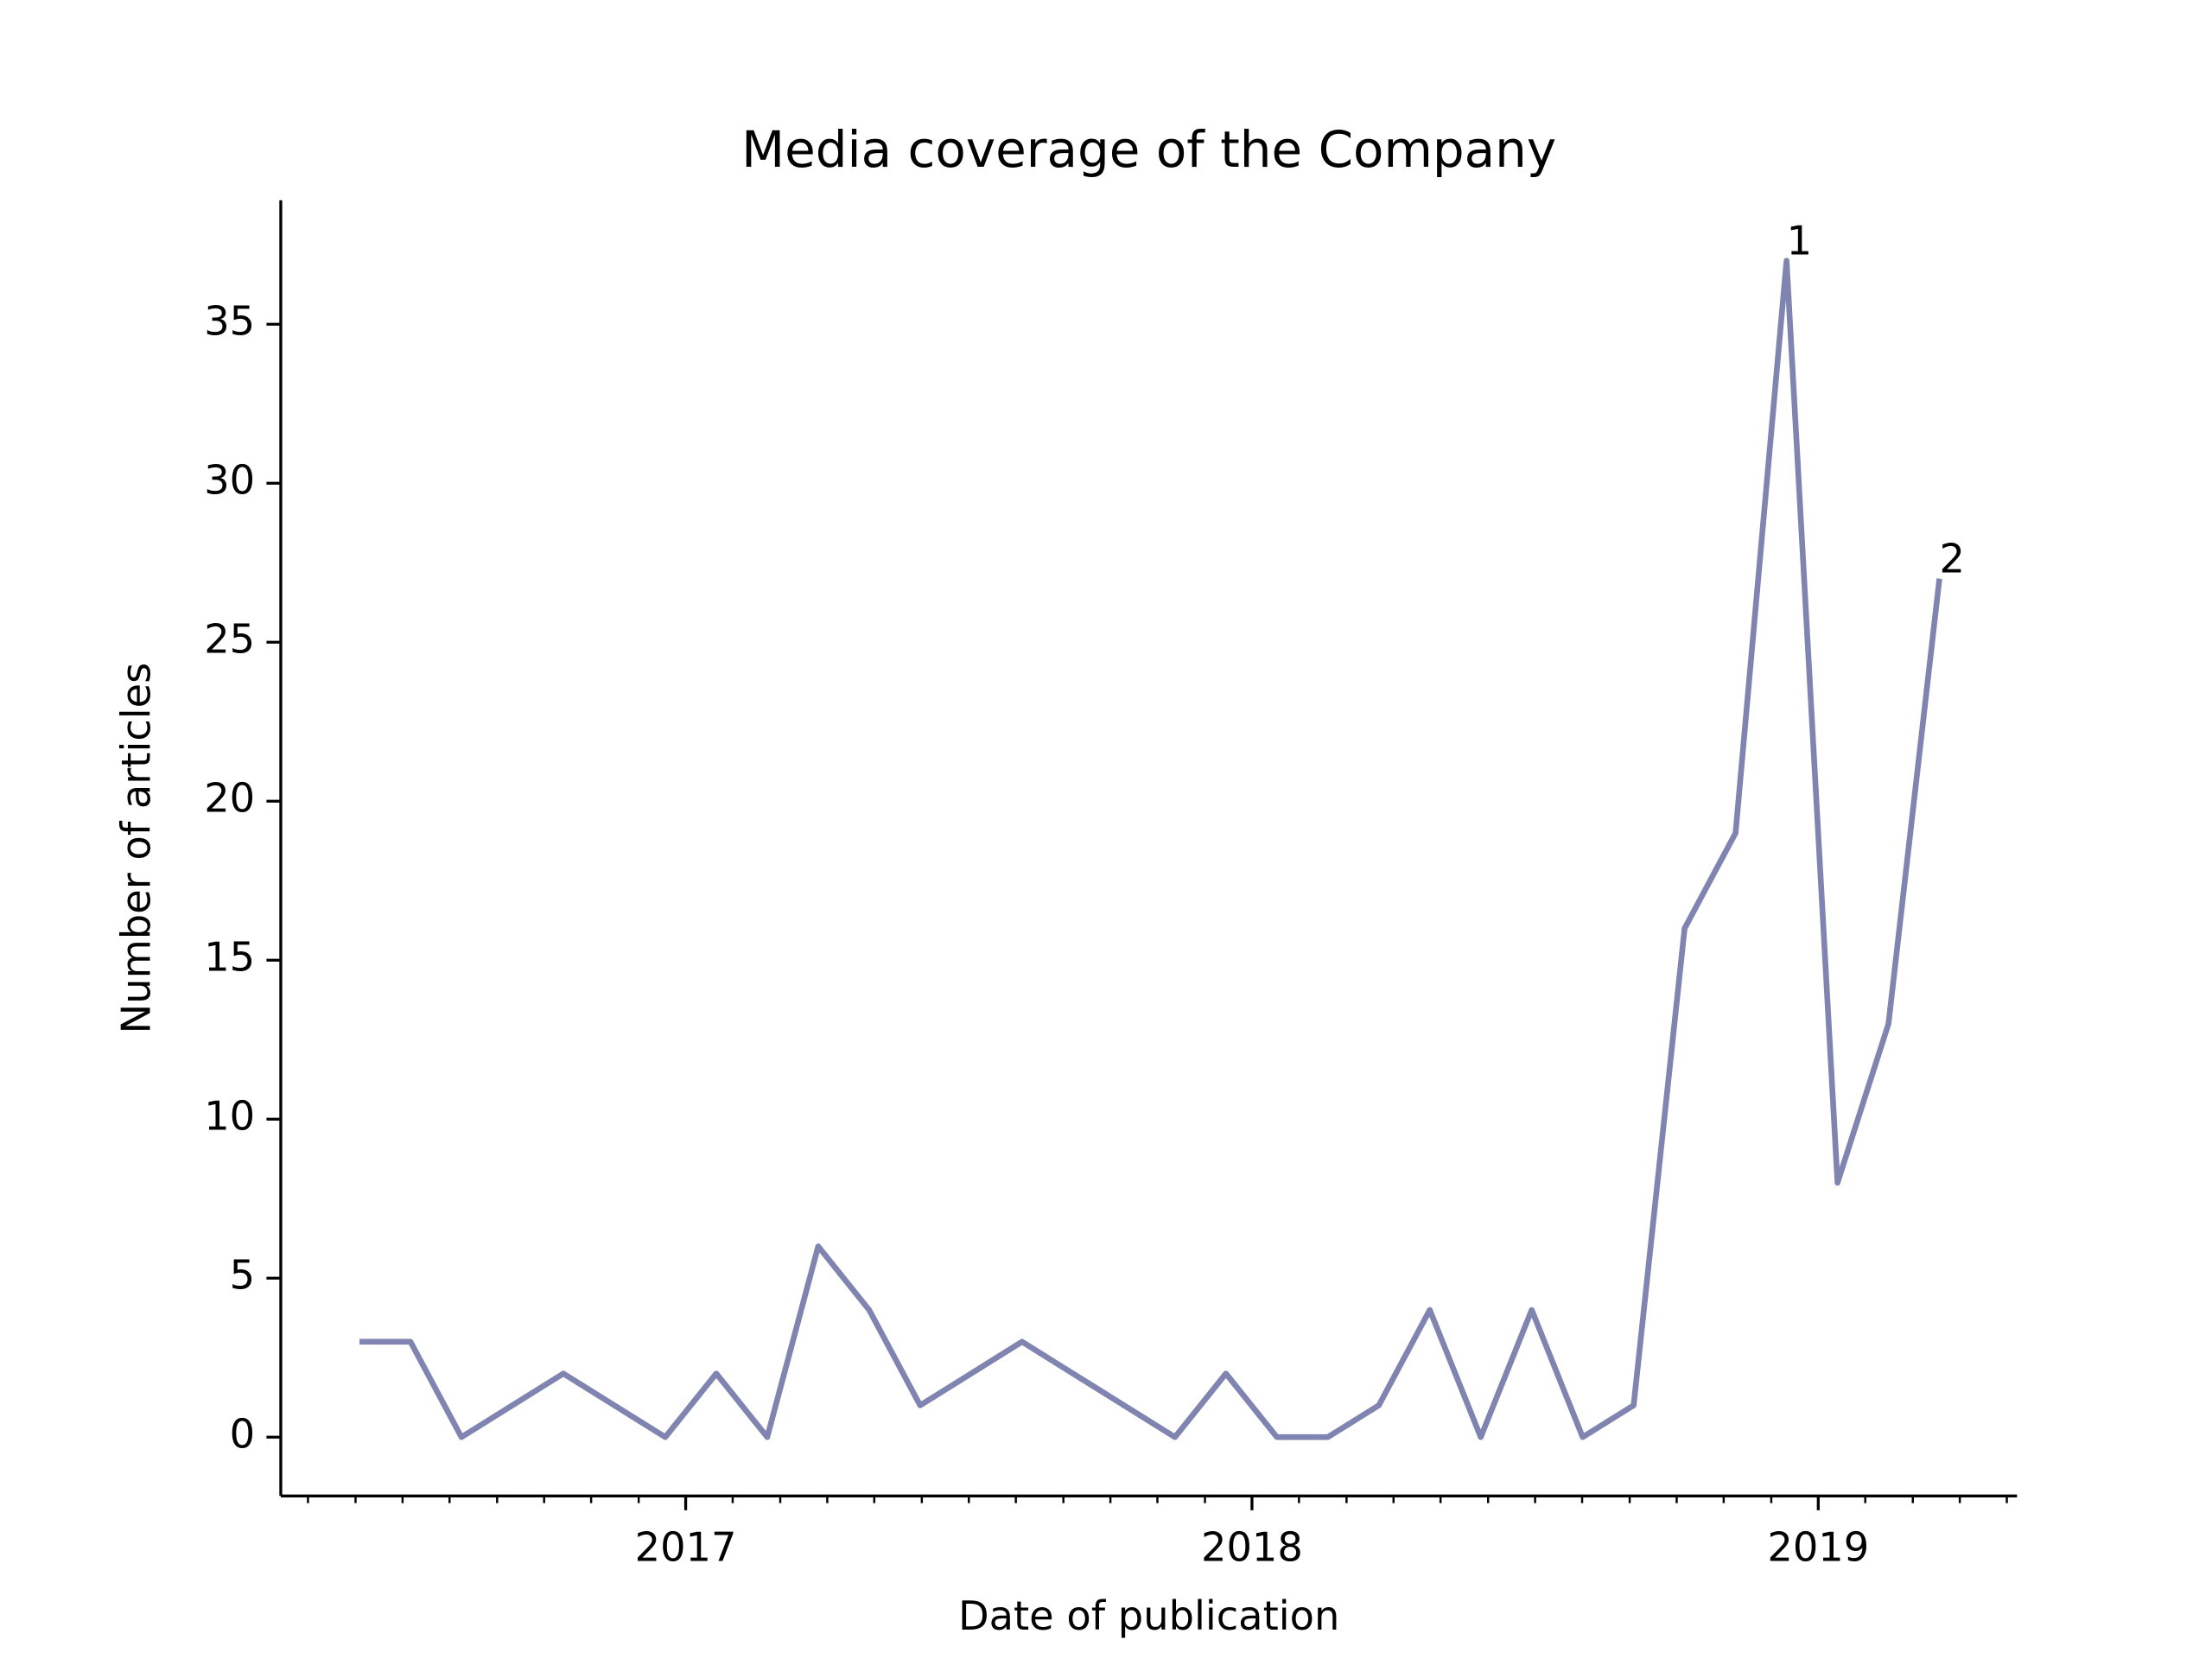 The image size is (2212, 1659). What do you see at coordinates (1148, 1615) in the screenshot?
I see `x-axis-label: Date of publication` at bounding box center [1148, 1615].